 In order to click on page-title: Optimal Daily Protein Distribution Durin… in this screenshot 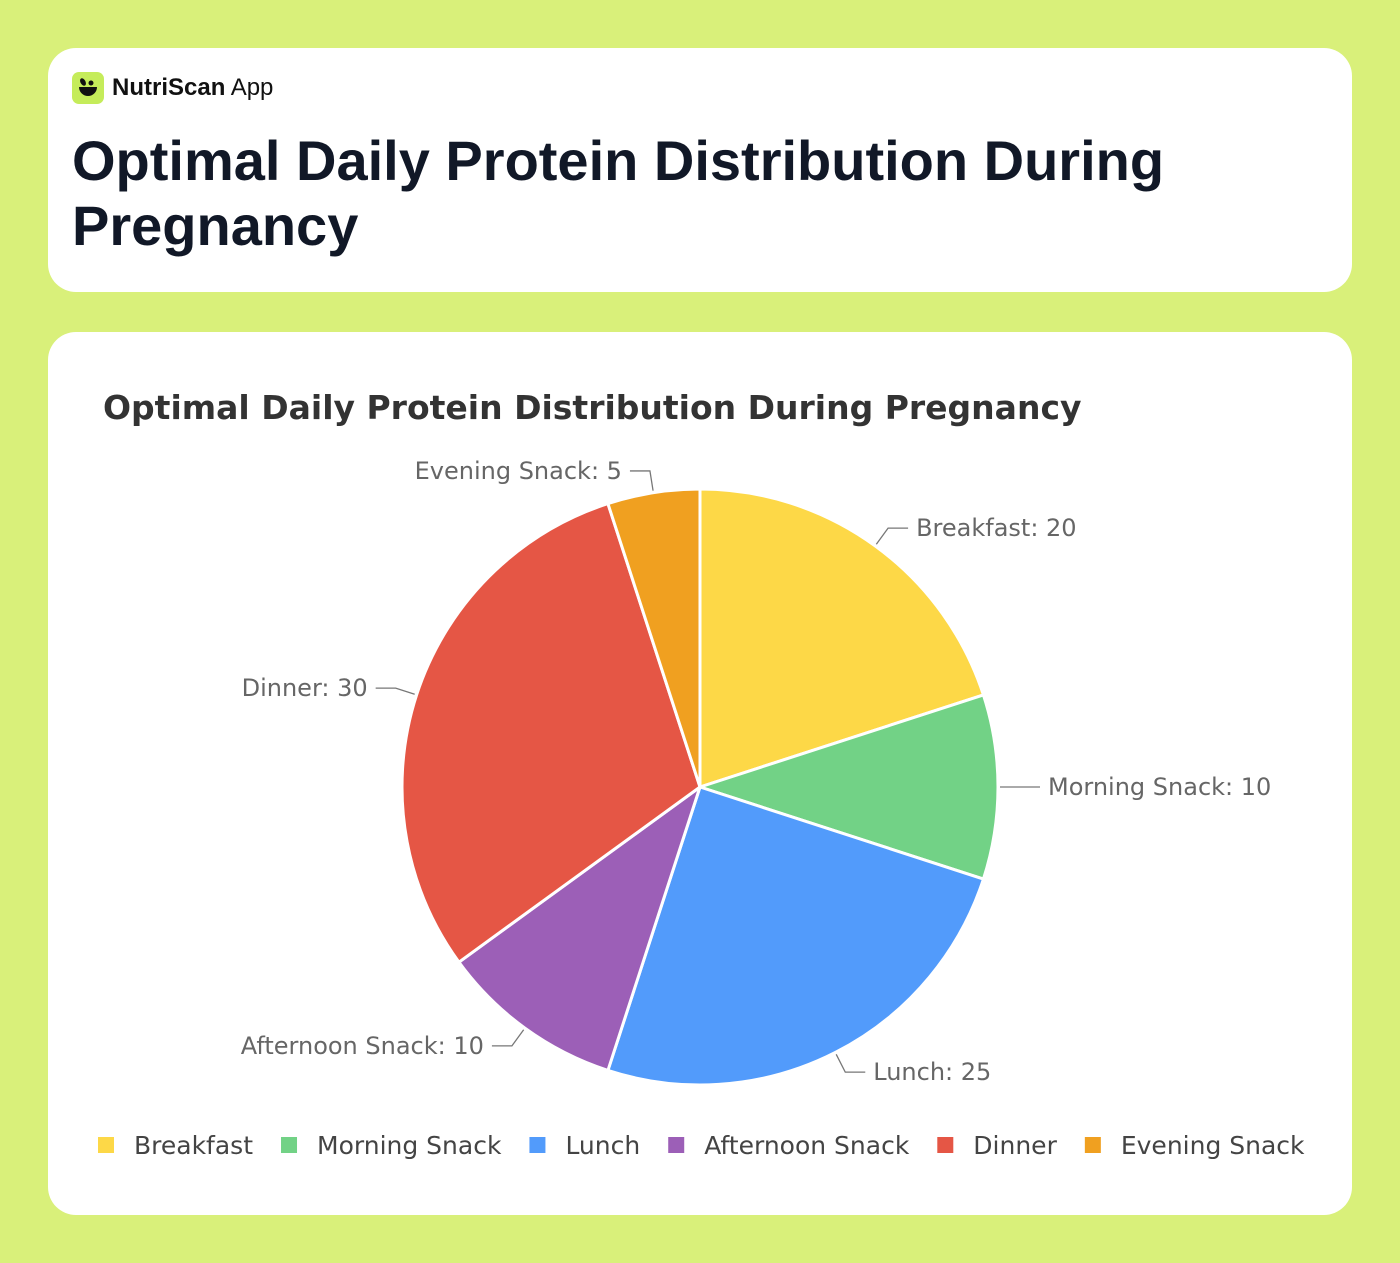, I will do `click(618, 193)`.